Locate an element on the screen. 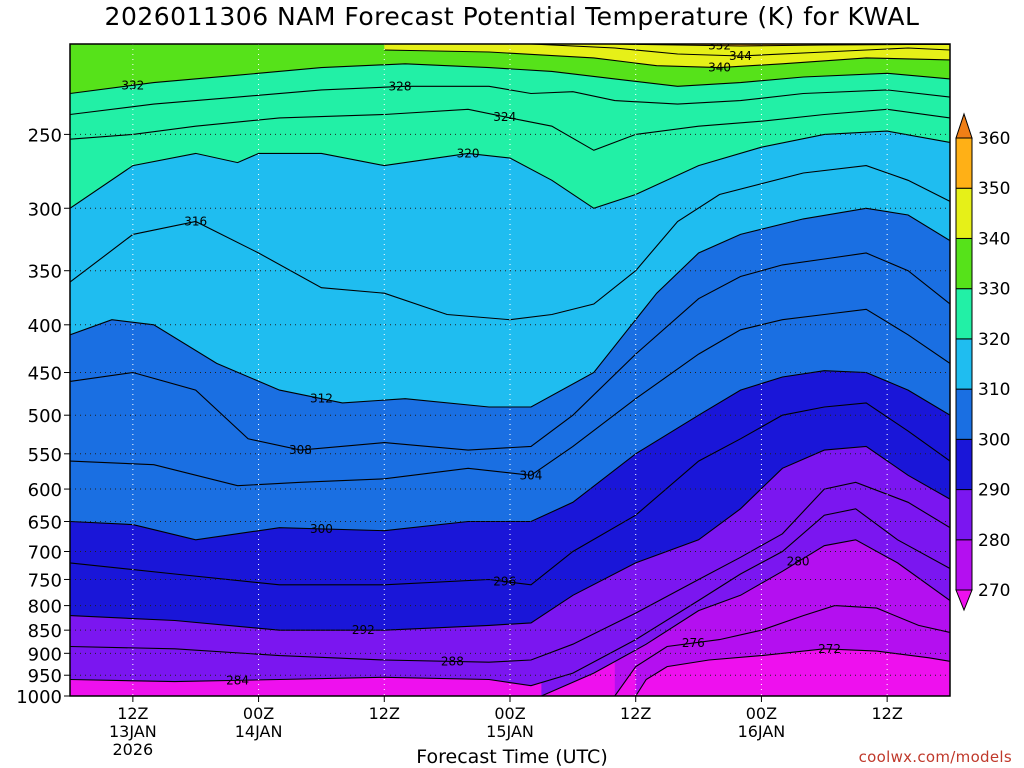 This screenshot has height=768, width=1024. isentrope-label-340: 340 is located at coordinates (719, 68).